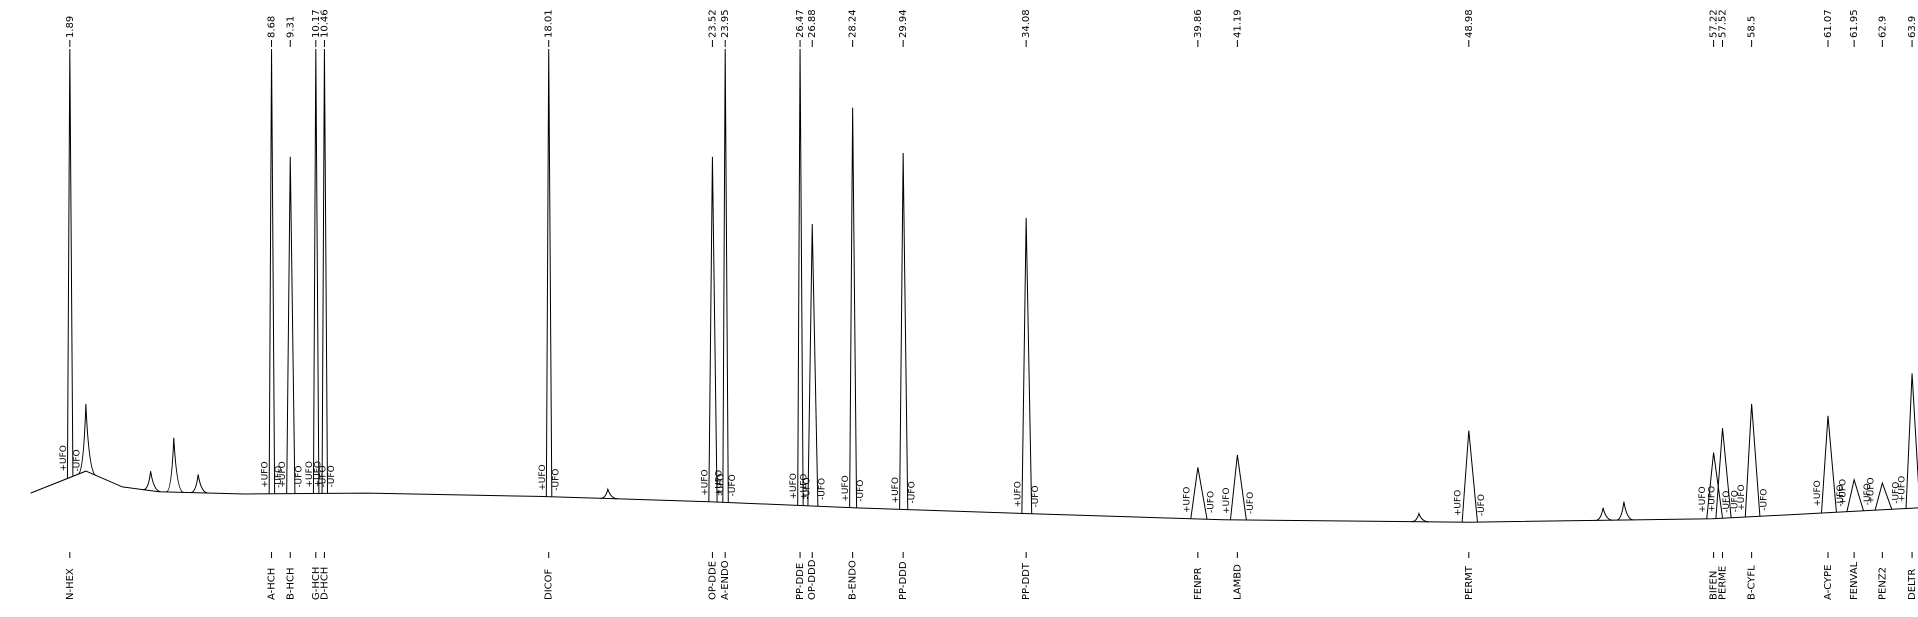 This screenshot has height=617, width=1918. What do you see at coordinates (549, 584) in the screenshot?
I see `compound-name: DICOF` at bounding box center [549, 584].